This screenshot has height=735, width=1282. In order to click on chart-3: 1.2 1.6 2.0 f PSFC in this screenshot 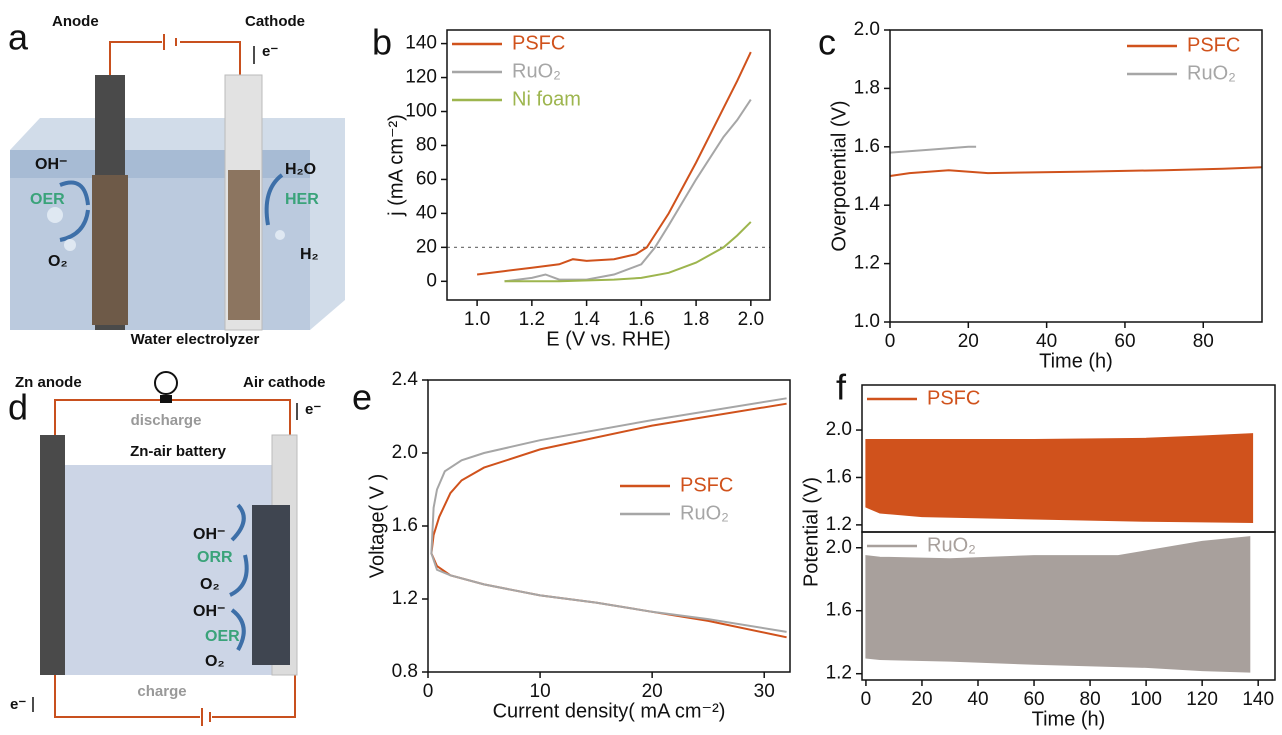, I will do `click(1051, 451)`.